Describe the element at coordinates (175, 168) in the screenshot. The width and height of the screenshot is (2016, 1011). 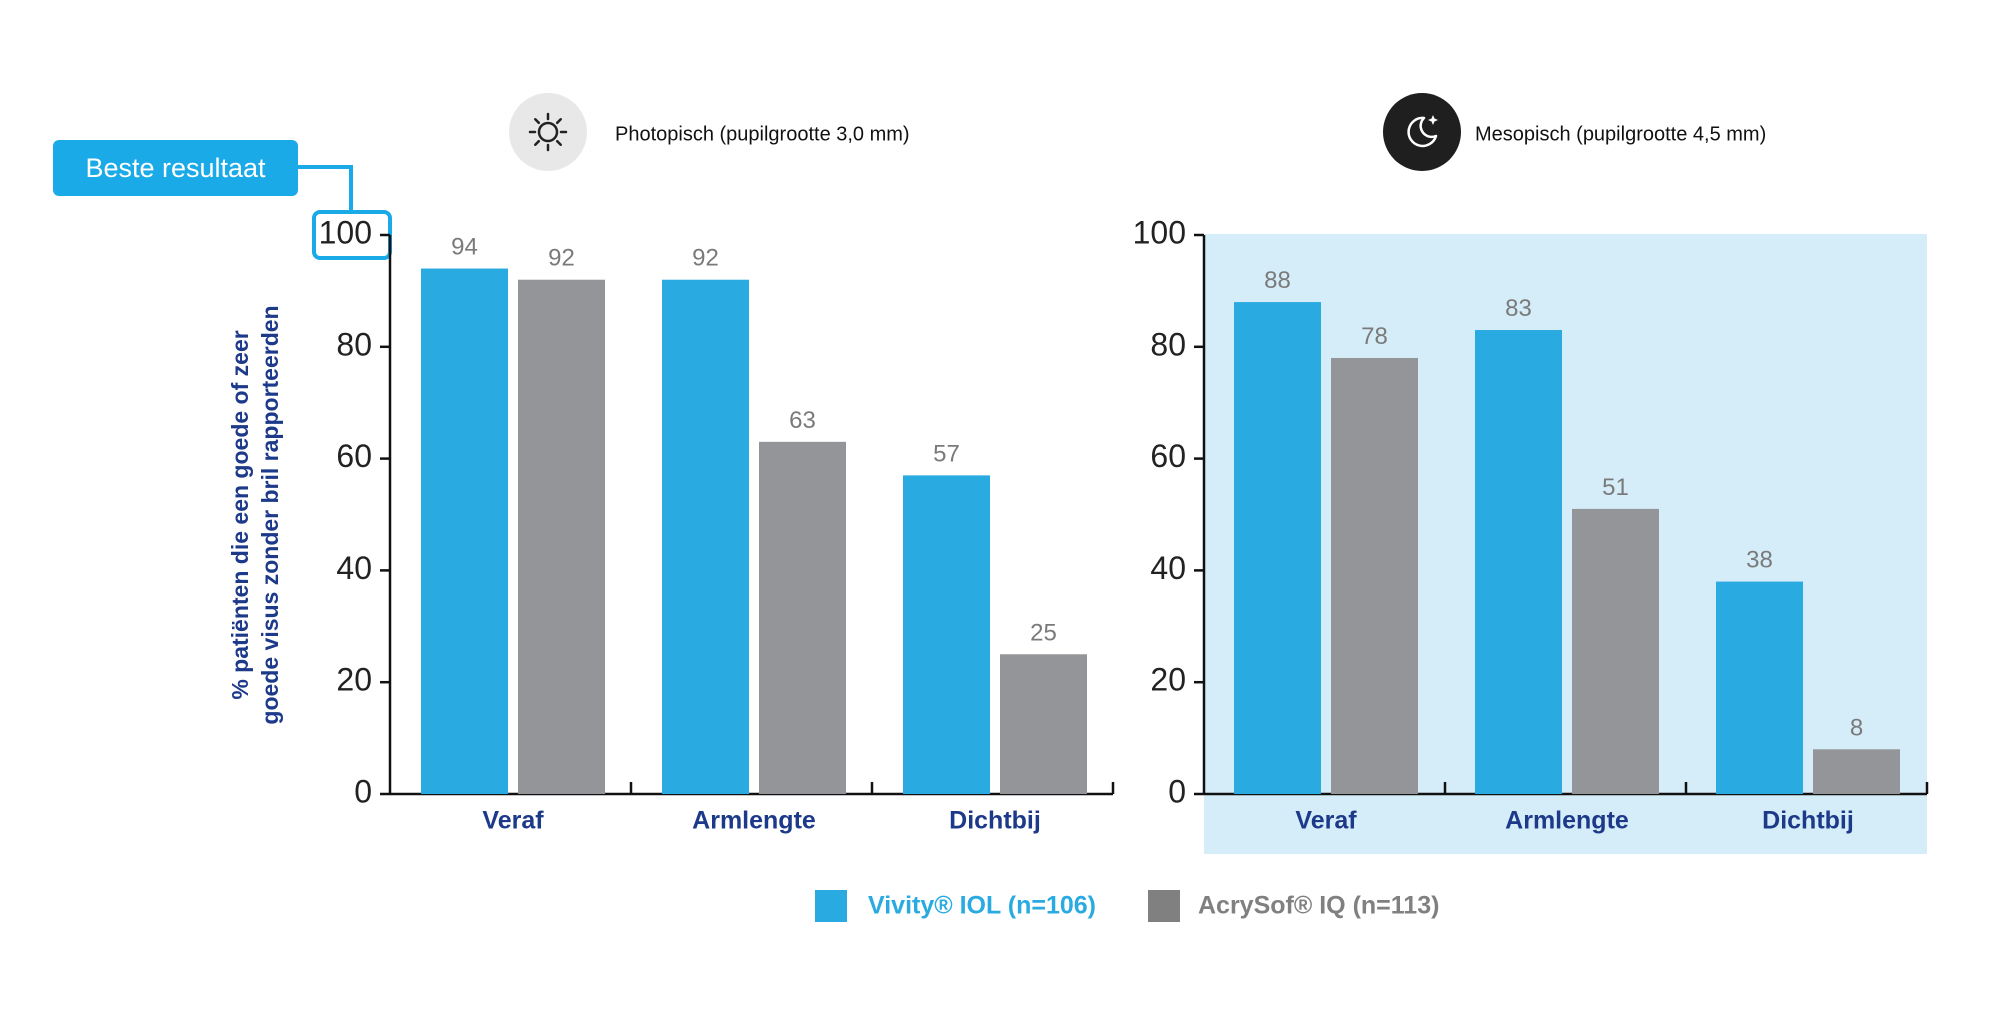
I see `best-result-badge: Beste resultaat` at that location.